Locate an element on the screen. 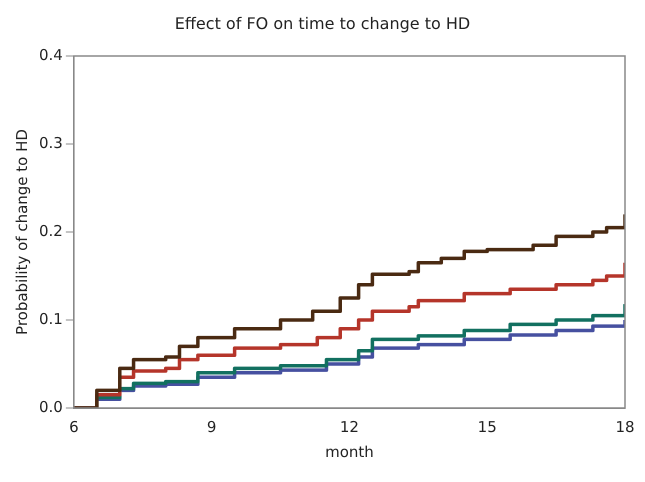 The image size is (645, 482). x-tick-label: 15 is located at coordinates (487, 427).